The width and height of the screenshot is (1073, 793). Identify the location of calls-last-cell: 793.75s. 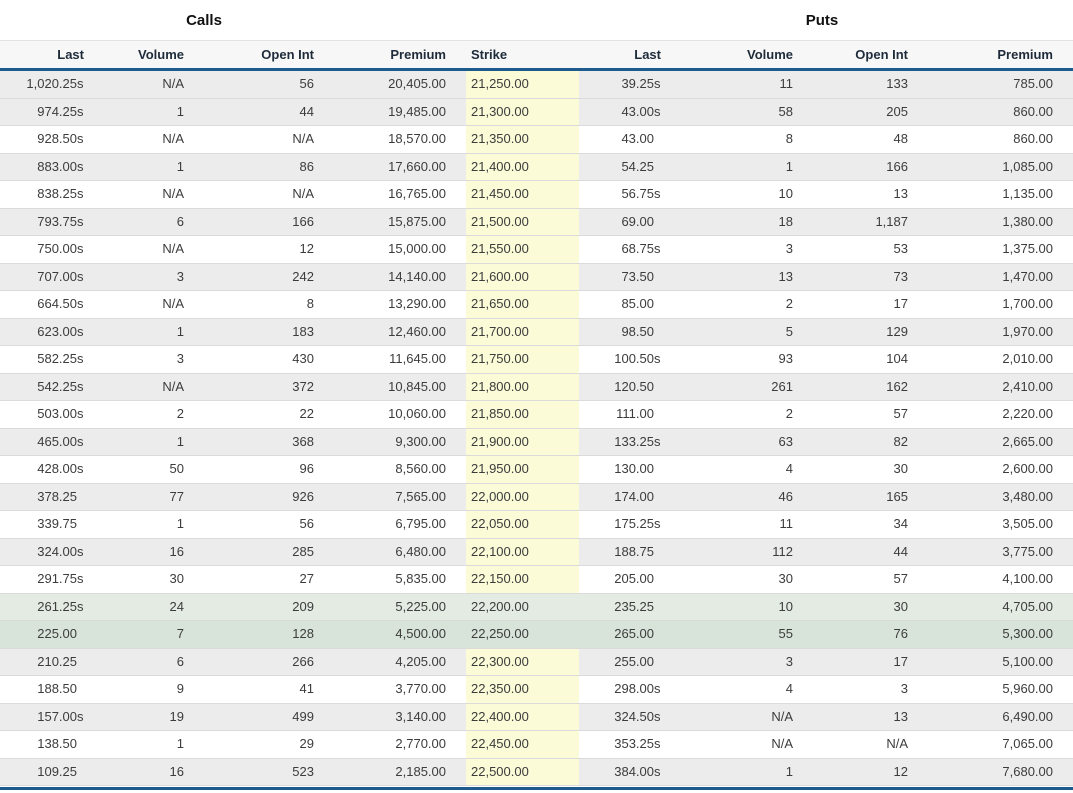
(60, 221).